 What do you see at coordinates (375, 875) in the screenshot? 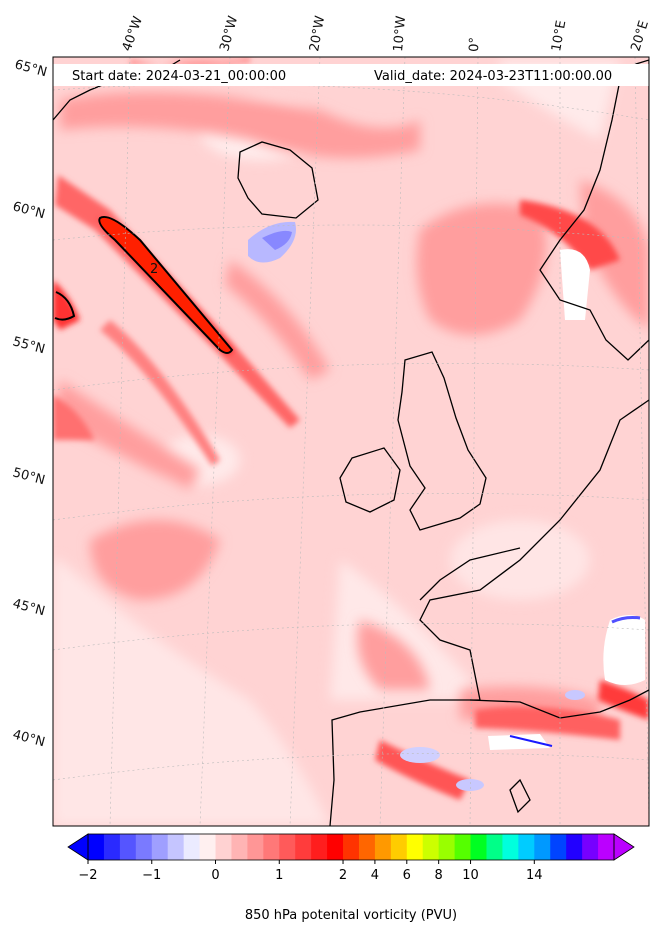
I see `colorbar-tick-label: 4` at bounding box center [375, 875].